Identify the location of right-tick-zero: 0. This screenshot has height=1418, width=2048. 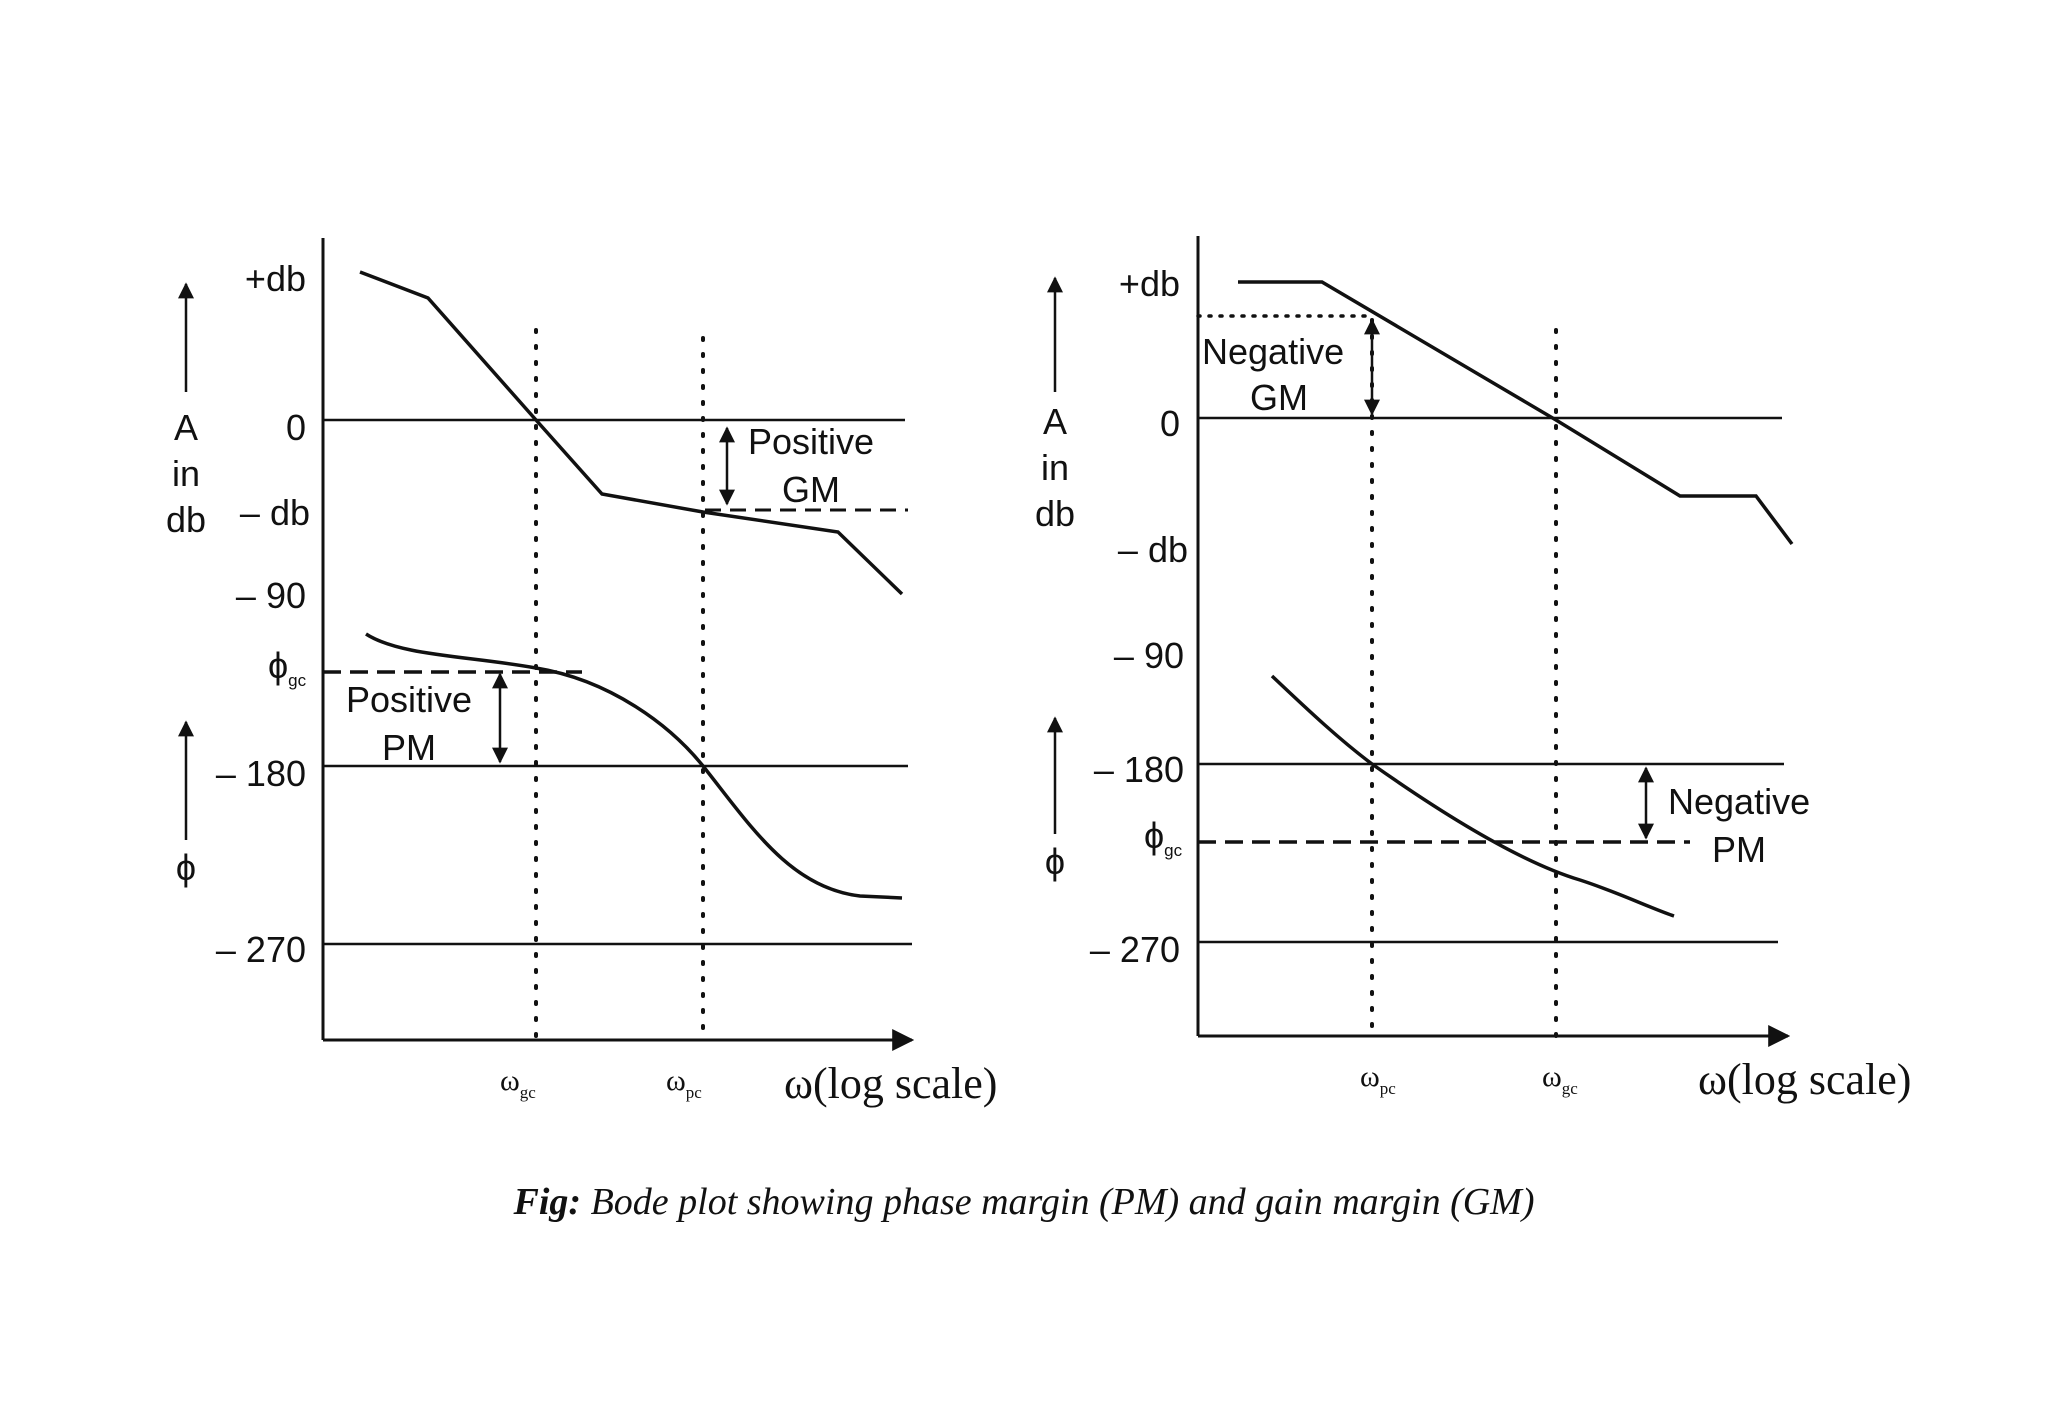
(1170, 423).